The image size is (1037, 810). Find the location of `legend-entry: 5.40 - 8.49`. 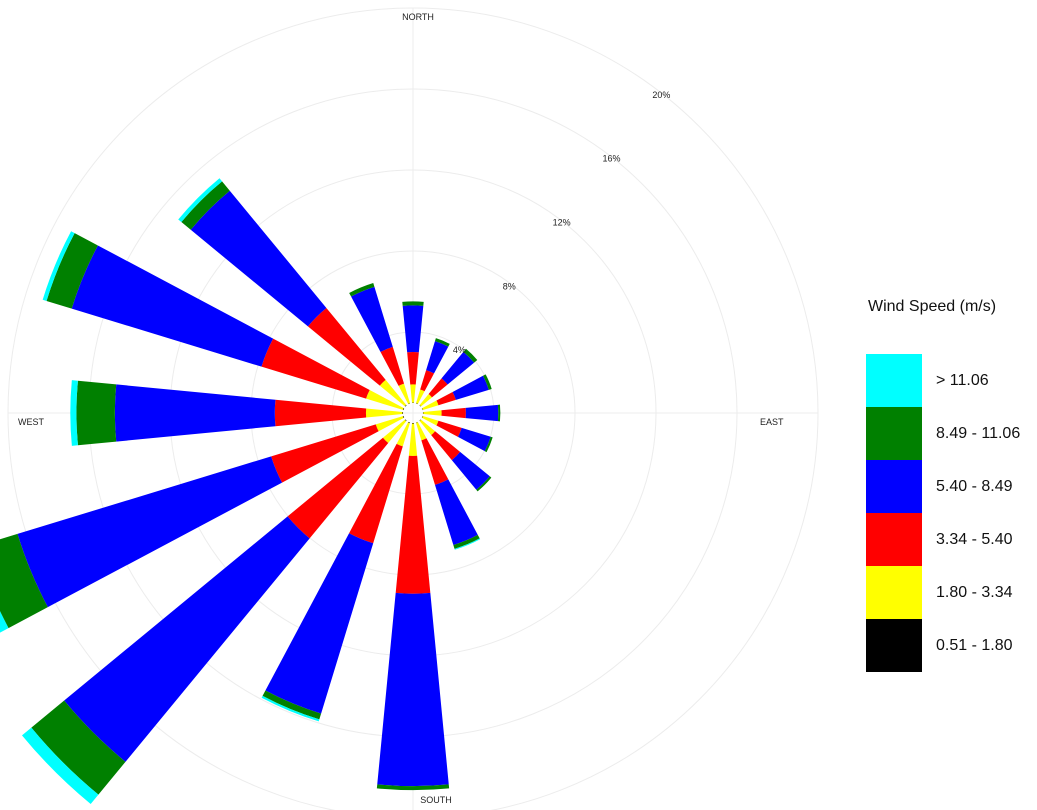

legend-entry: 5.40 - 8.49 is located at coordinates (951, 486).